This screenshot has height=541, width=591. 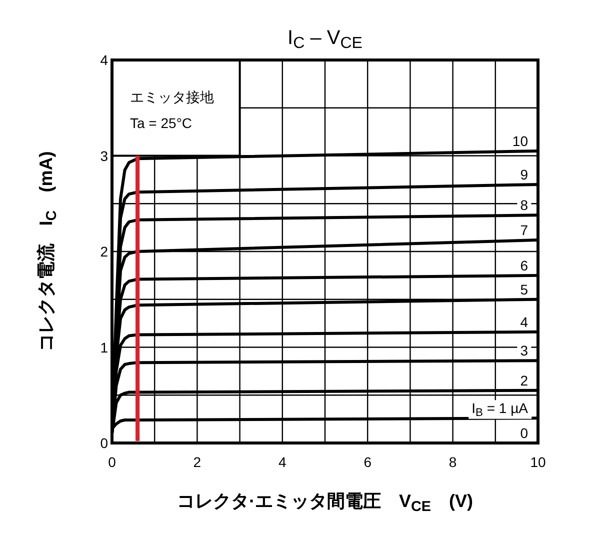 What do you see at coordinates (520, 140) in the screenshot?
I see `series-label: 10` at bounding box center [520, 140].